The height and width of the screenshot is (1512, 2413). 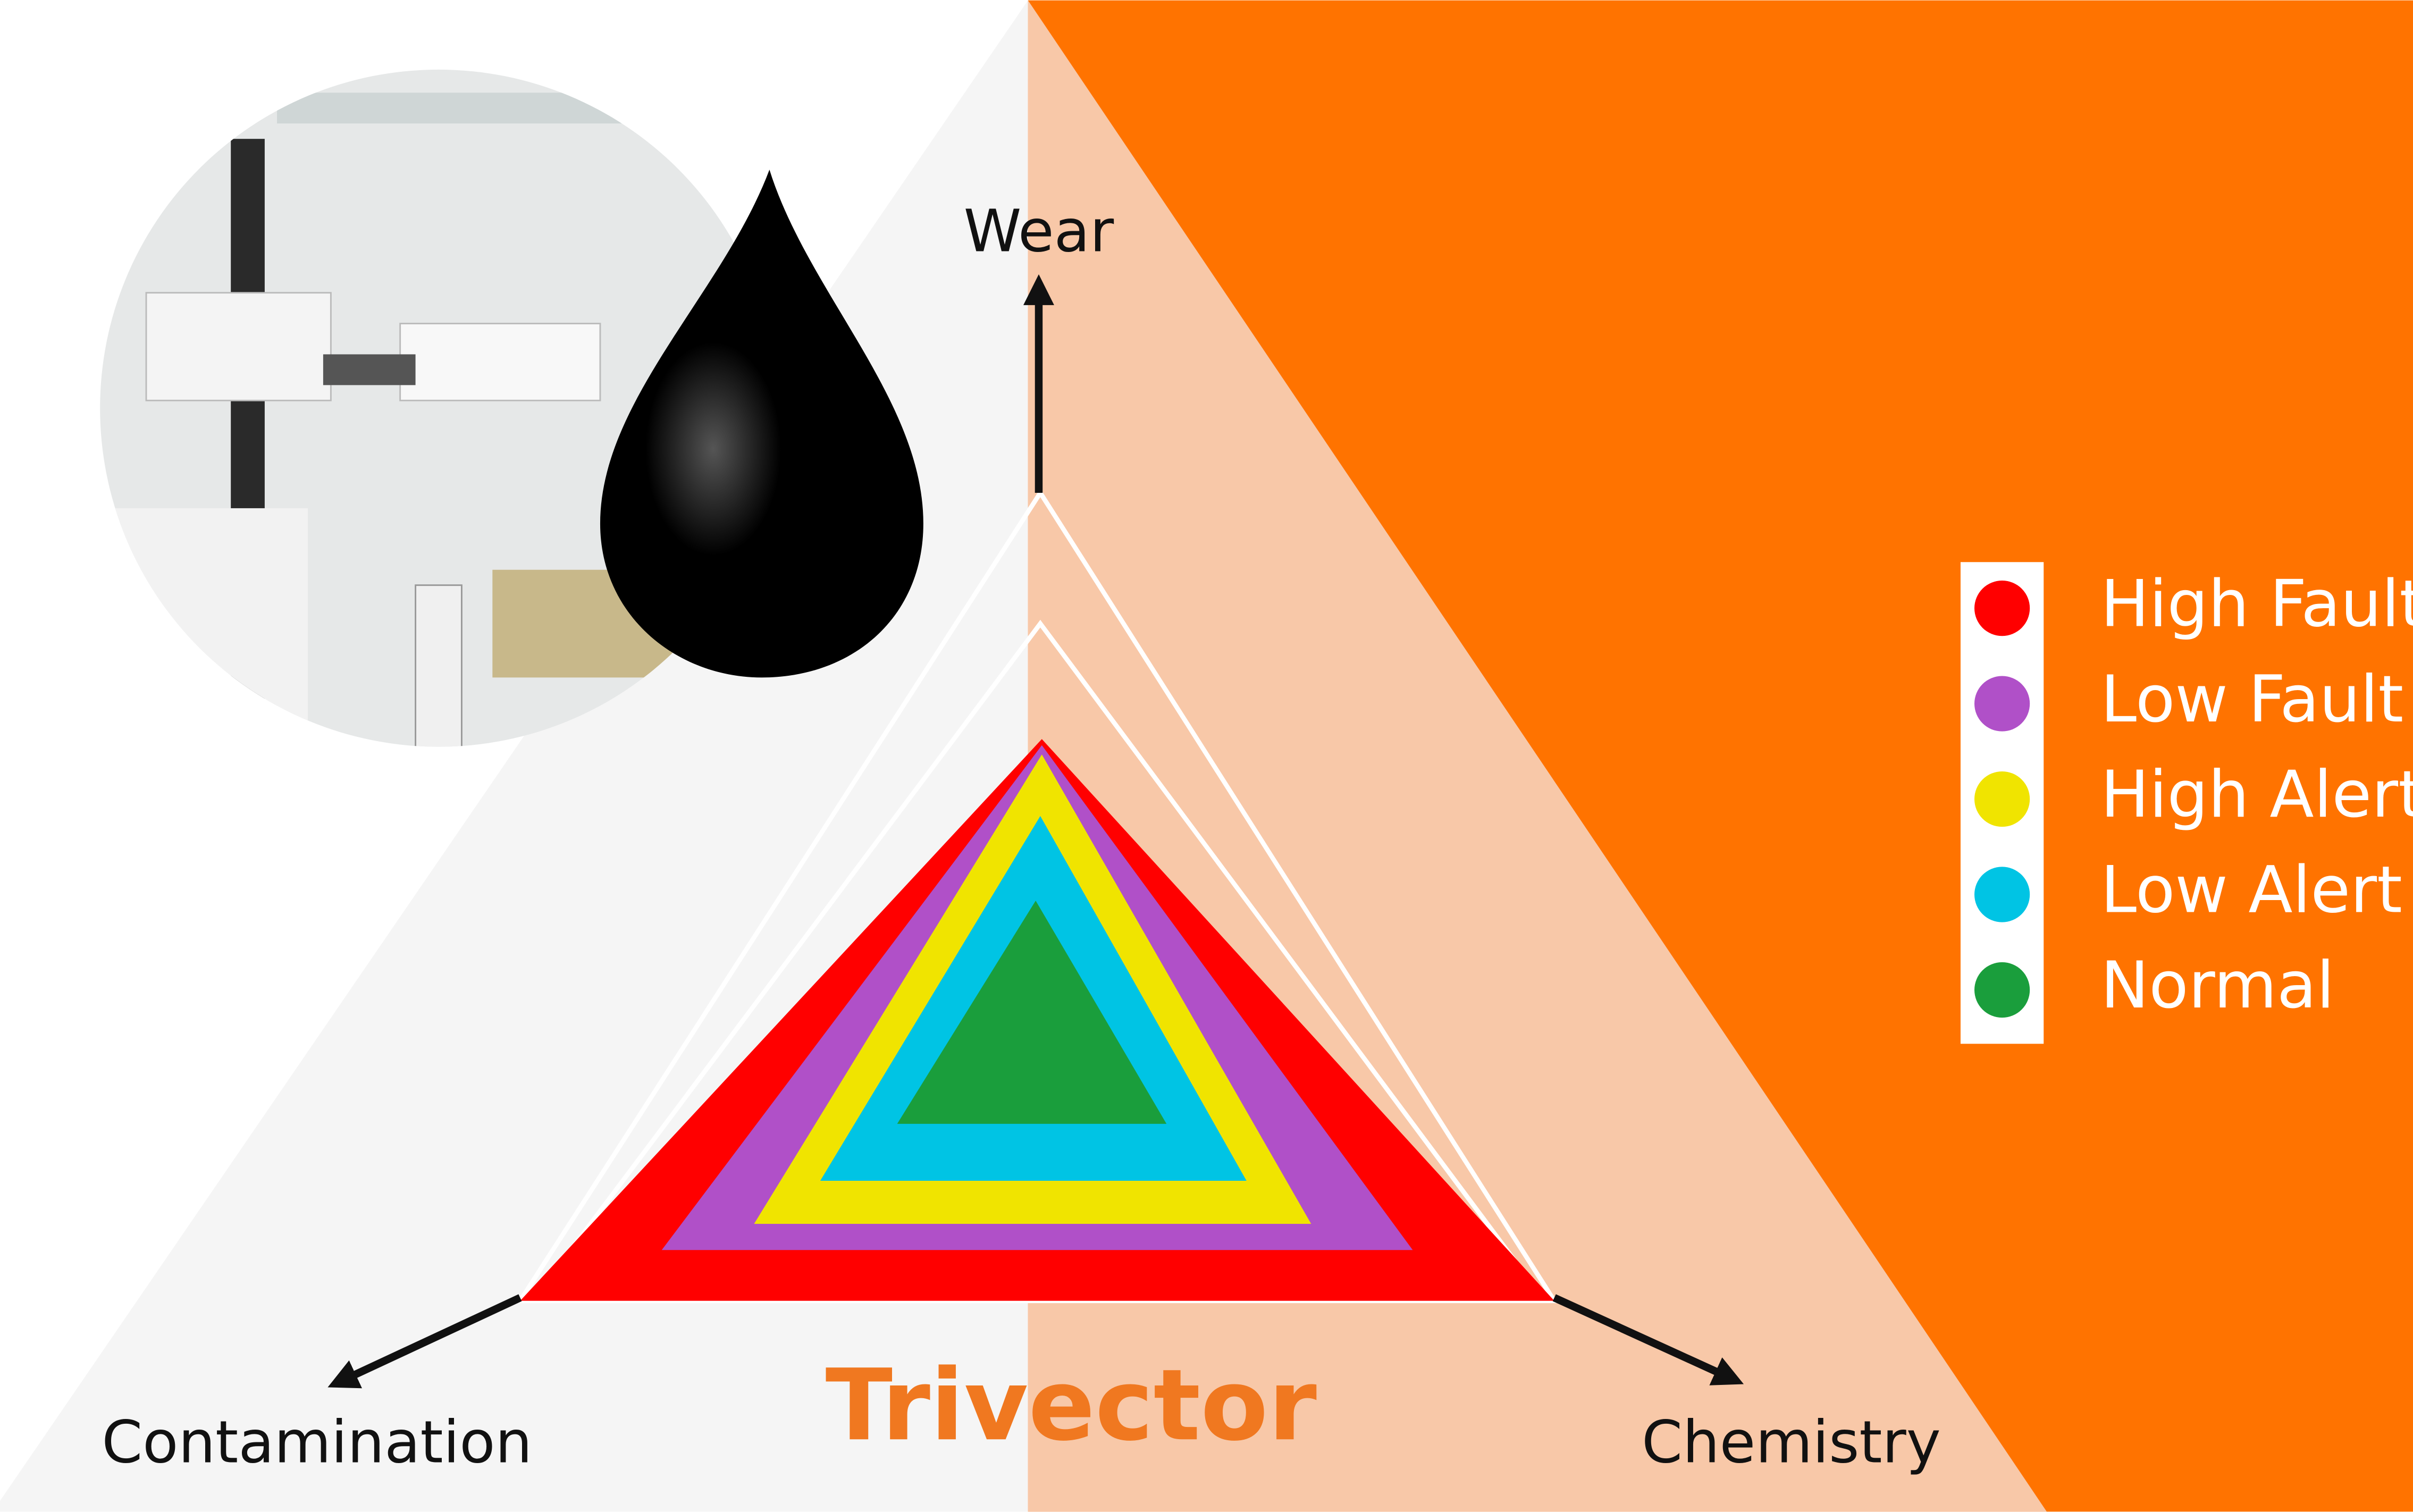 What do you see at coordinates (2217, 985) in the screenshot?
I see `legend-label: Normal` at bounding box center [2217, 985].